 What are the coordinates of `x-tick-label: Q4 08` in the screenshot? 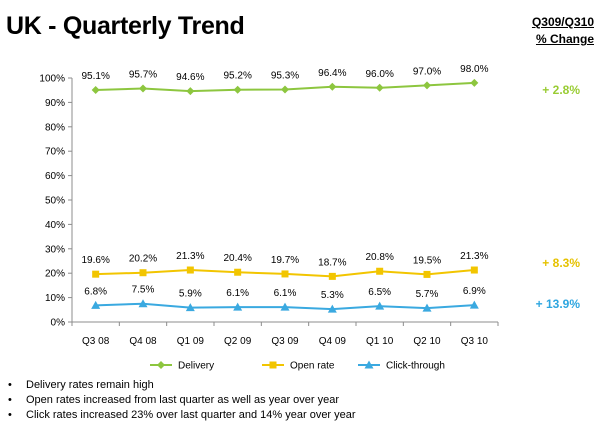 It's located at (143, 341).